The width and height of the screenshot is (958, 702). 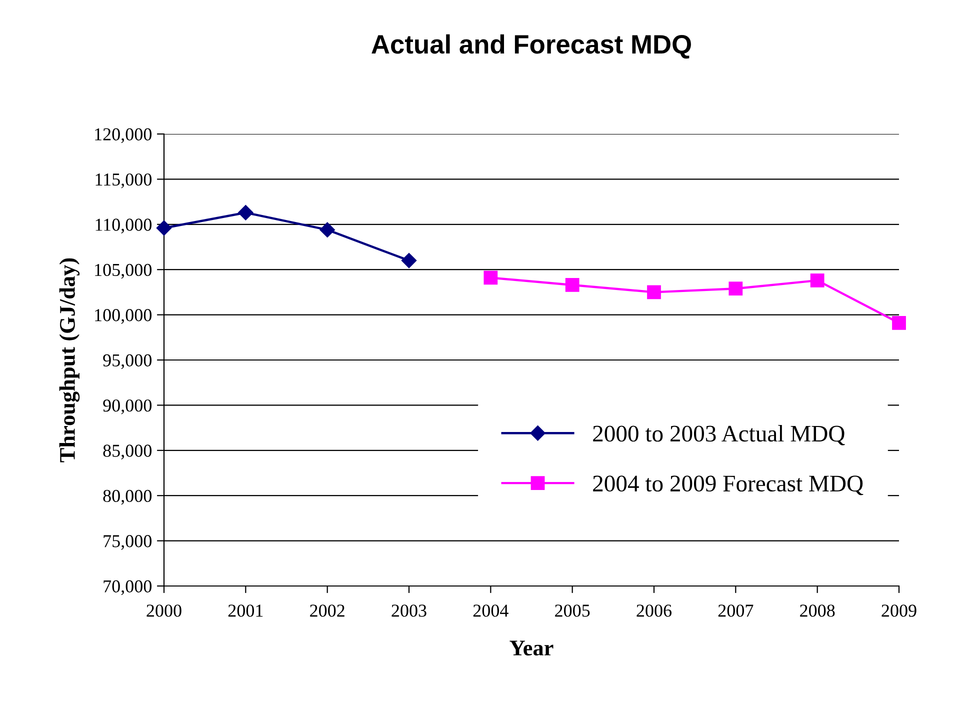 I want to click on y-tick-label: 70,000, so click(x=128, y=588).